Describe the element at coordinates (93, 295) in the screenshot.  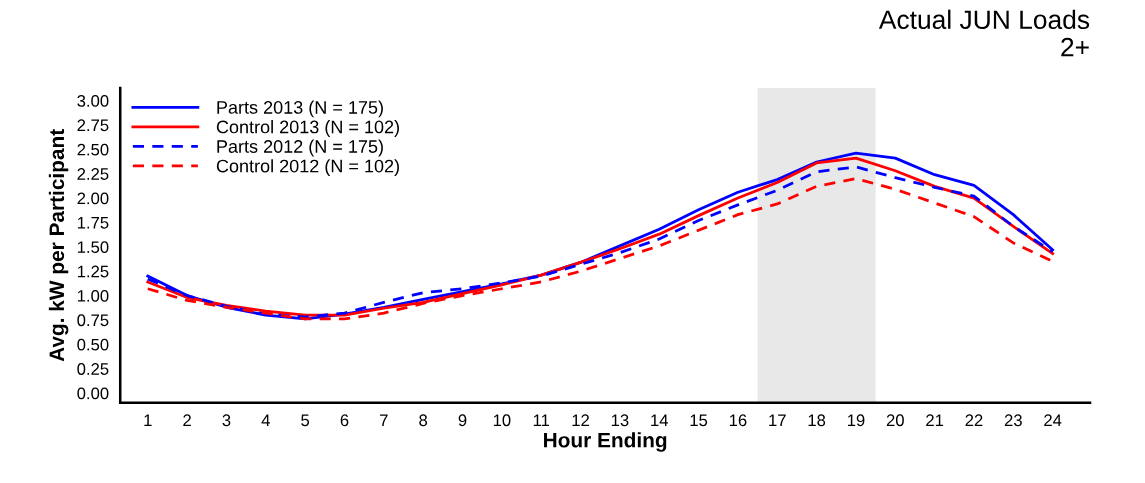
I see `y-tick-label: 1.00` at that location.